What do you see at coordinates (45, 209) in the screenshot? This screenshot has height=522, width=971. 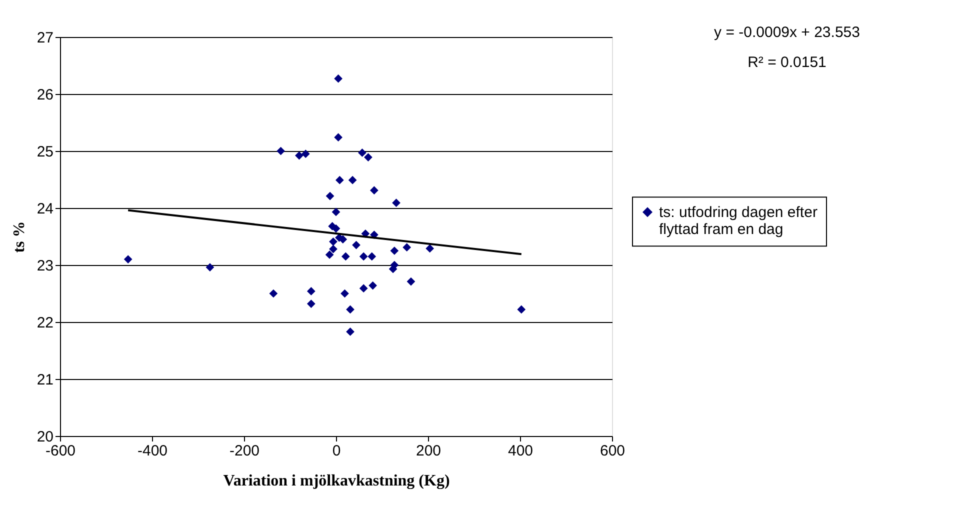 I see `y-tick-label: 24` at bounding box center [45, 209].